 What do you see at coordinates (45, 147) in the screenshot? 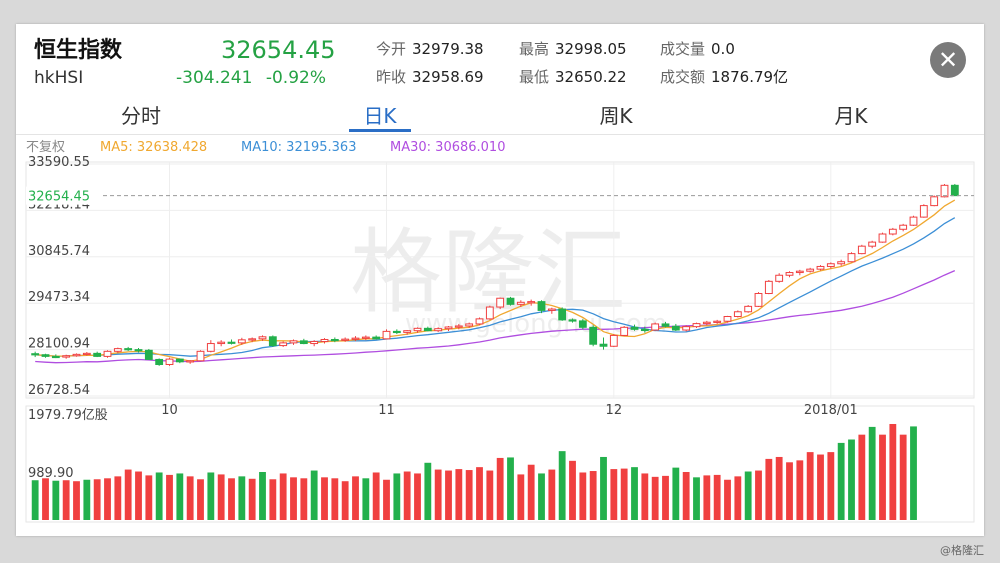
I see `adjust-label: 不复权` at bounding box center [45, 147].